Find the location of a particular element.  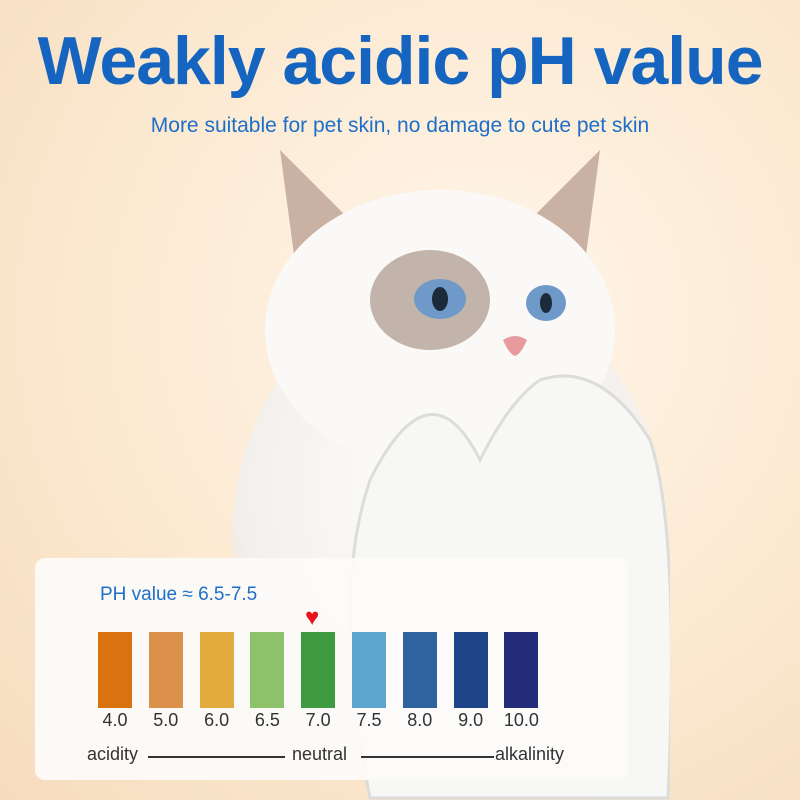

ph-bar-9.0 is located at coordinates (470, 670).